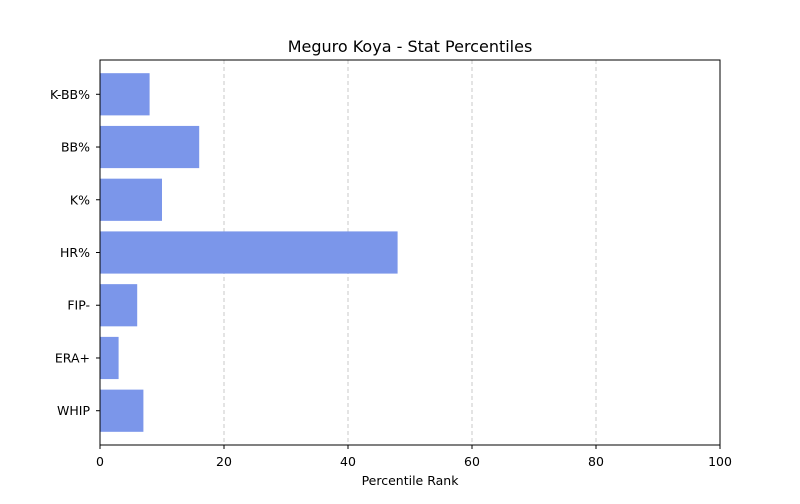  Describe the element at coordinates (119, 305) in the screenshot. I see `bar-fip` at that location.